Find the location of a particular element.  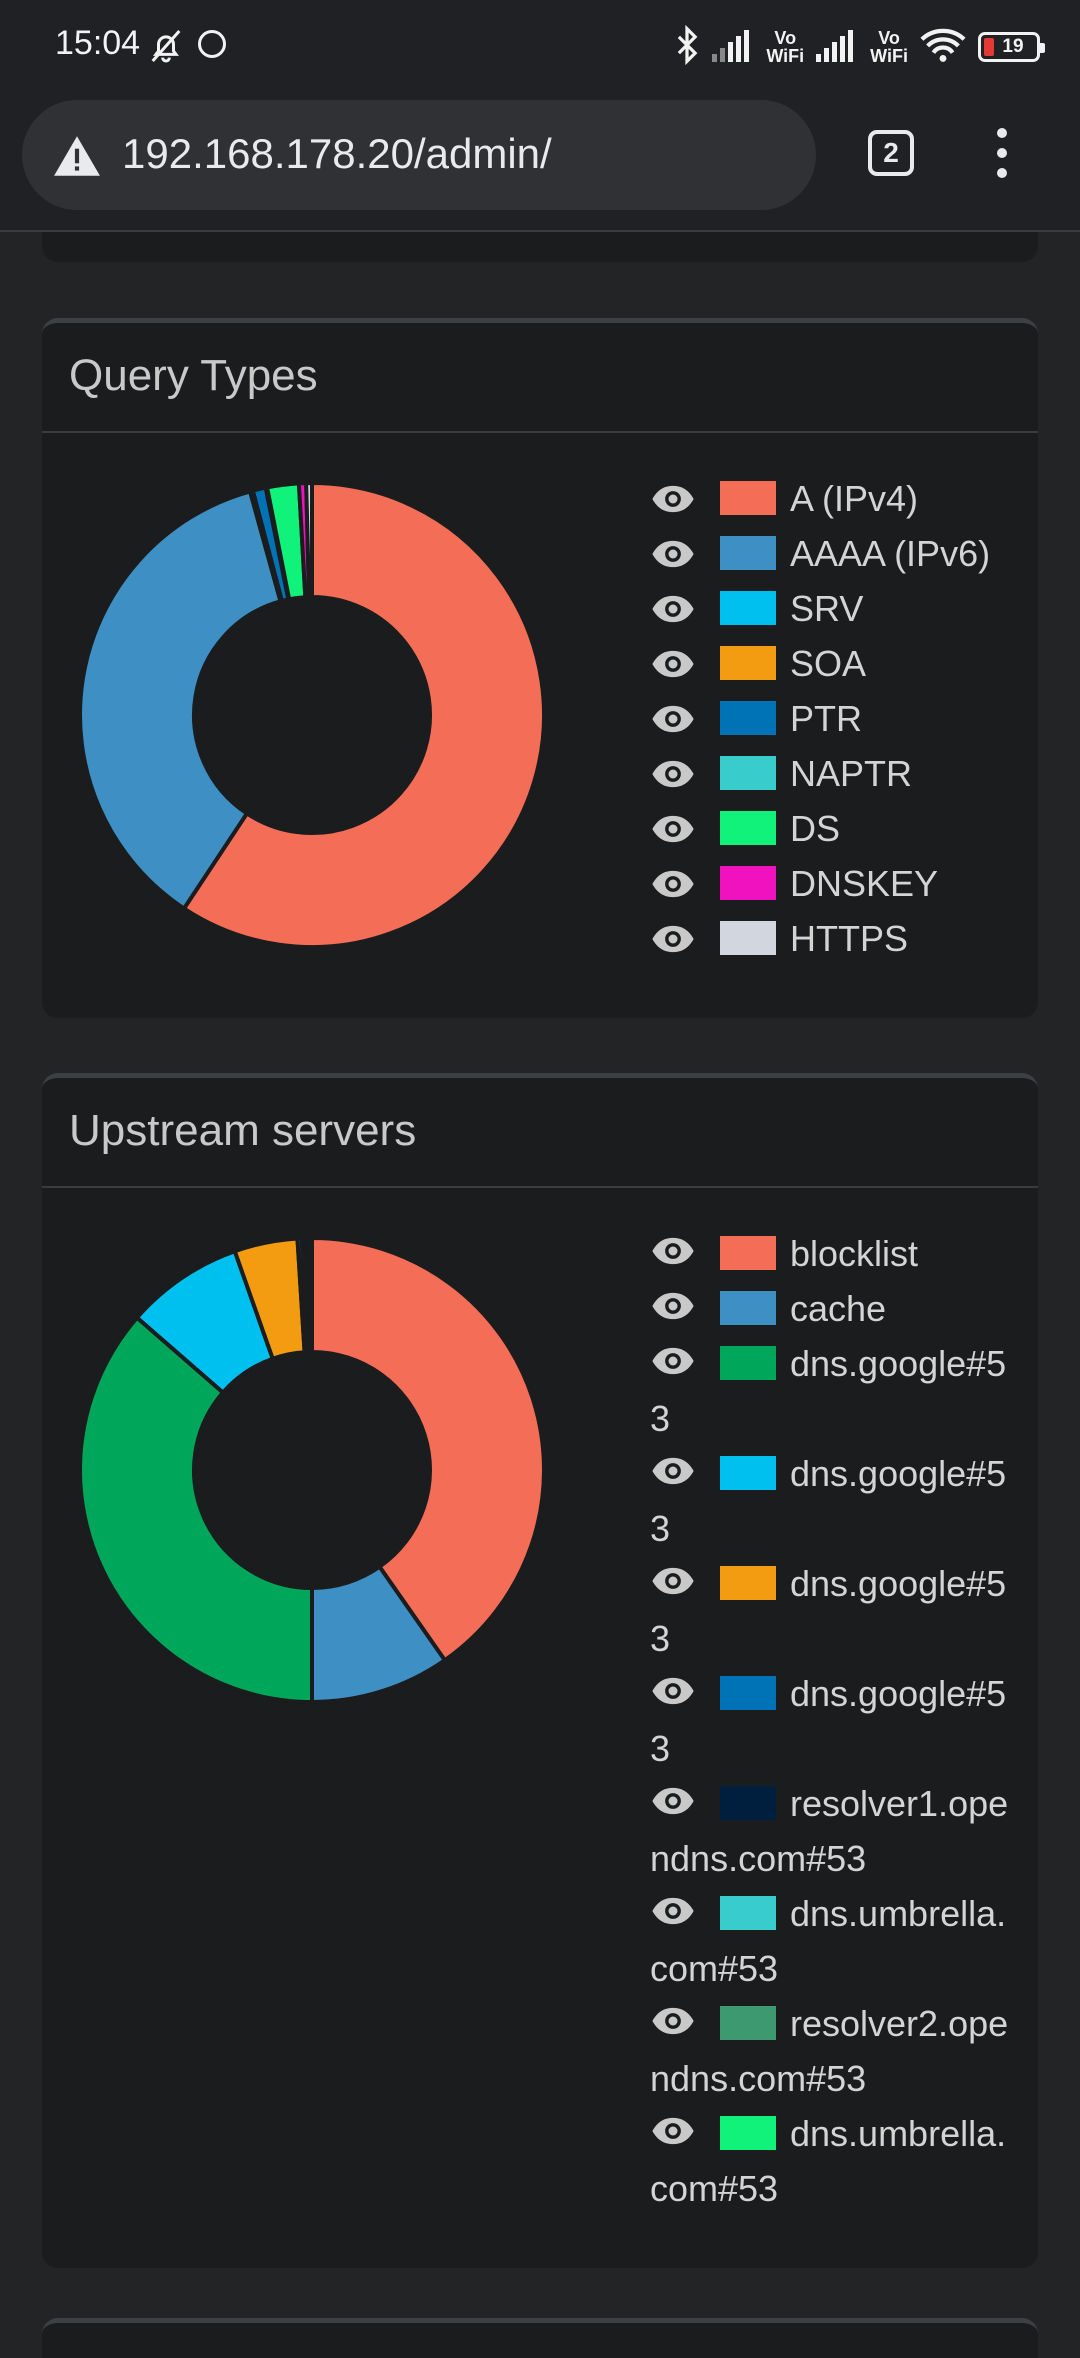

battery-icon: 19 is located at coordinates (1011, 47).